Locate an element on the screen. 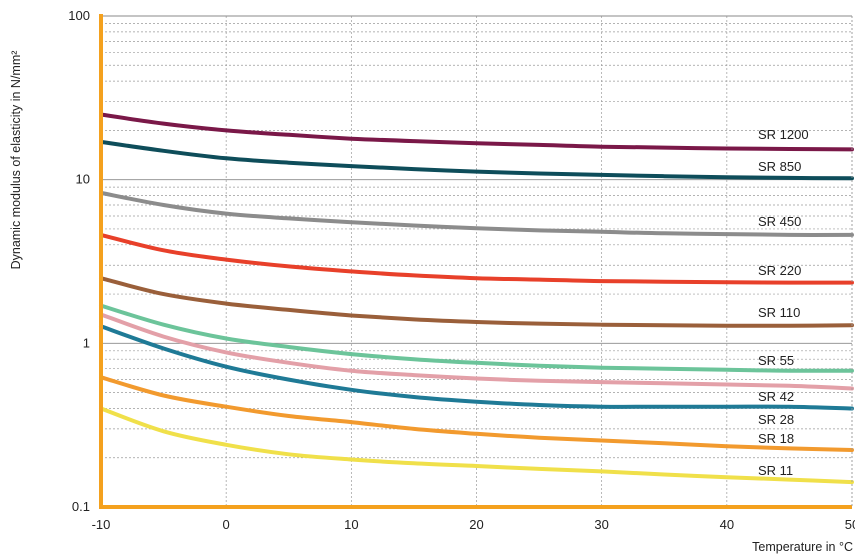 The width and height of the screenshot is (855, 555). series-label-sr-110: SR 110 is located at coordinates (779, 312).